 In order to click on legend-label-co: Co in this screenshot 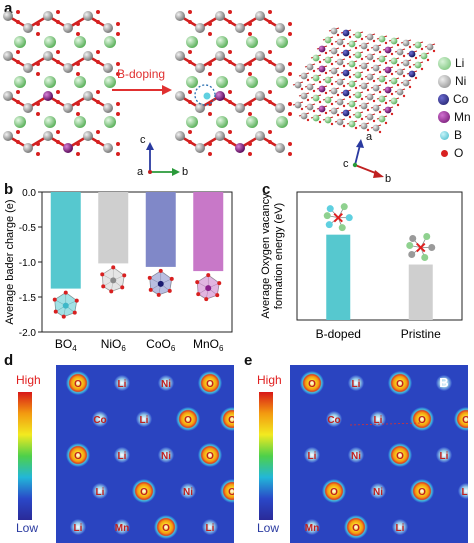, I will do `click(461, 99)`.